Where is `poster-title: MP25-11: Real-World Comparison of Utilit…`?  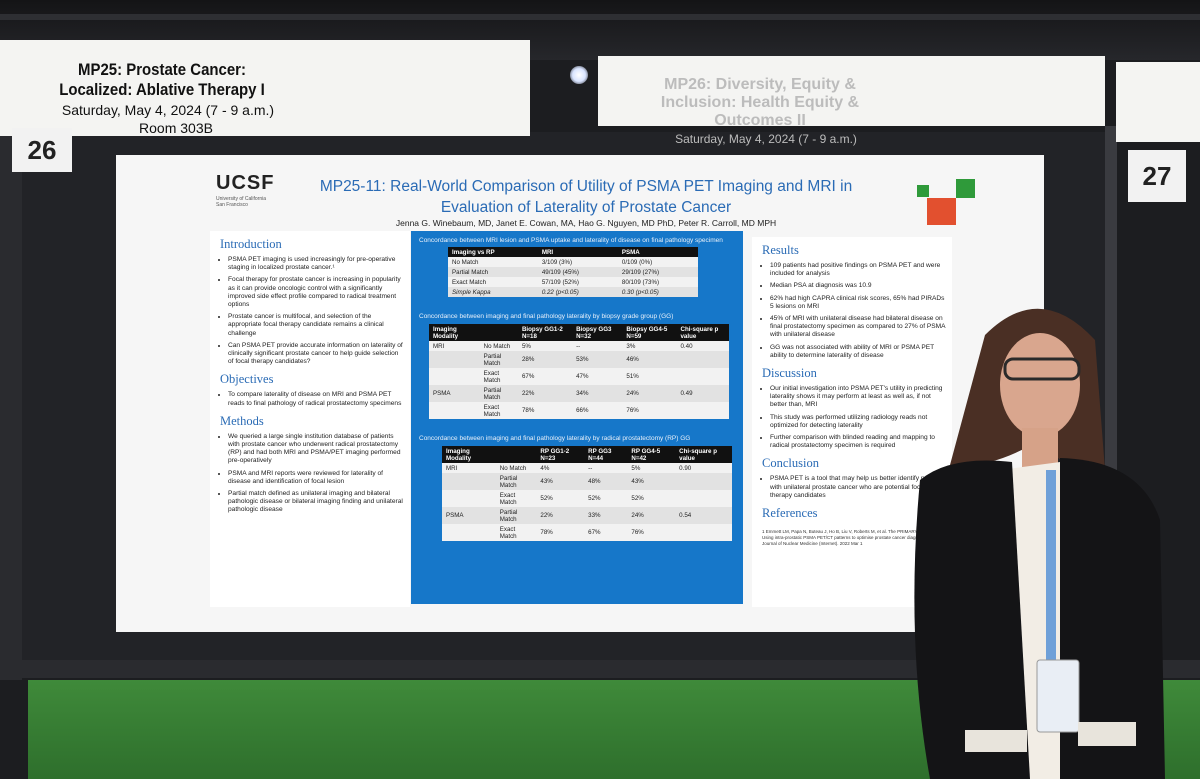 poster-title: MP25-11: Real-World Comparison of Utilit… is located at coordinates (586, 197).